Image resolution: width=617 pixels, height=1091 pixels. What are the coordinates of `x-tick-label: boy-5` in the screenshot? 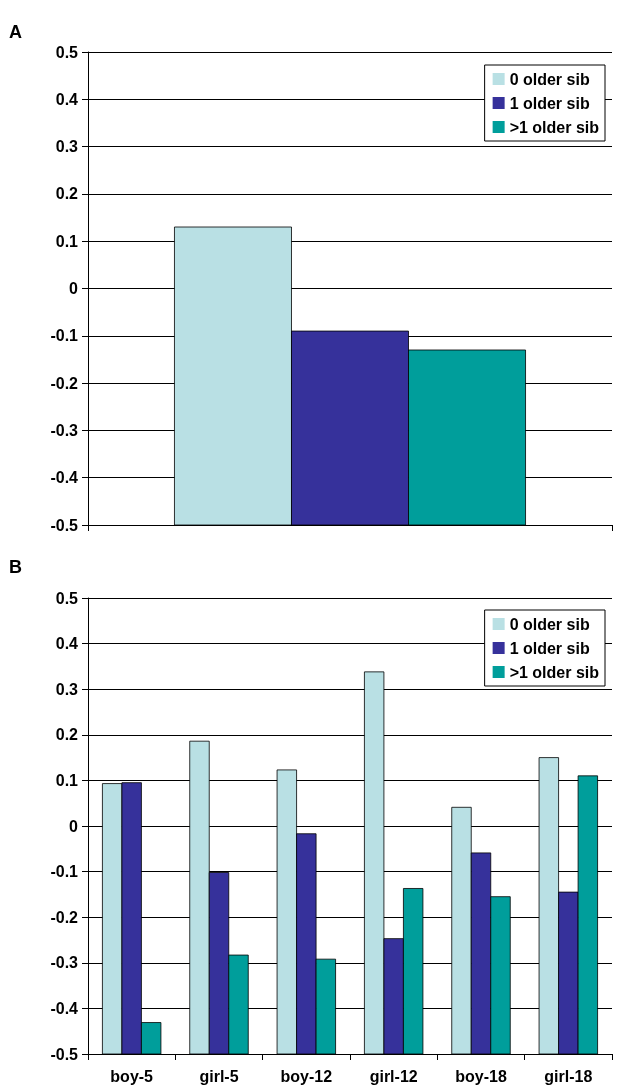 It's located at (132, 1076).